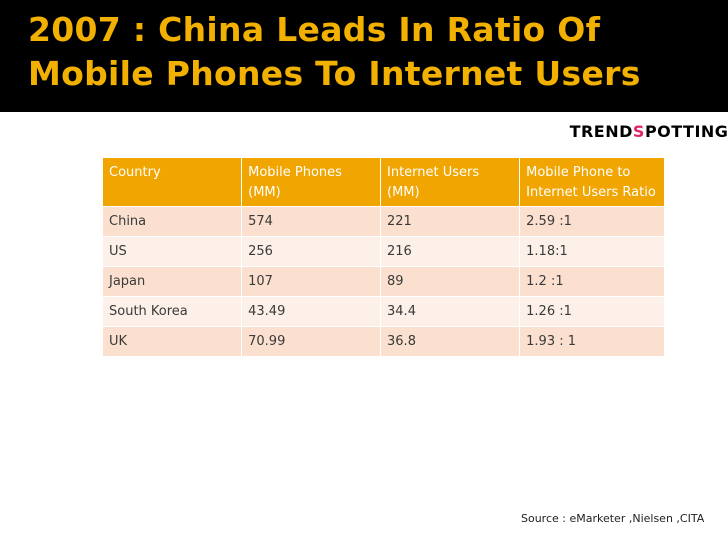 The height and width of the screenshot is (546, 728). I want to click on cell-internet-users: 216, so click(450, 251).